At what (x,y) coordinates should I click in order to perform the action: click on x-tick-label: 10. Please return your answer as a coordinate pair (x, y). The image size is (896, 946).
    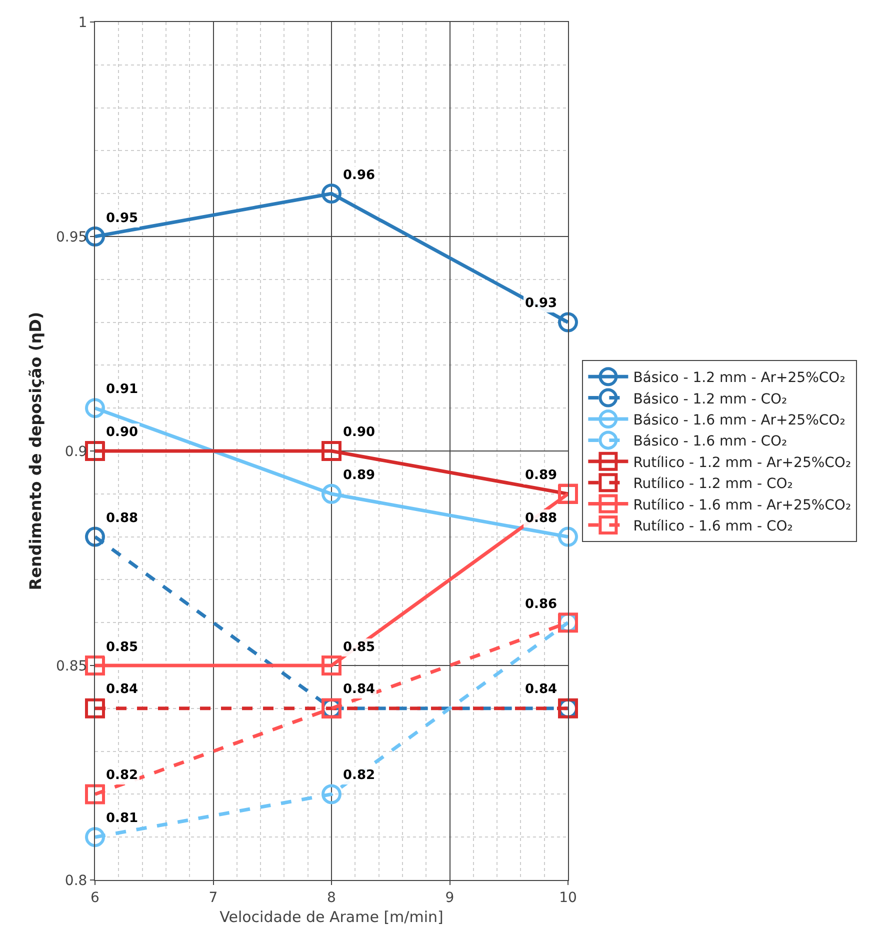
    Looking at the image, I should click on (568, 898).